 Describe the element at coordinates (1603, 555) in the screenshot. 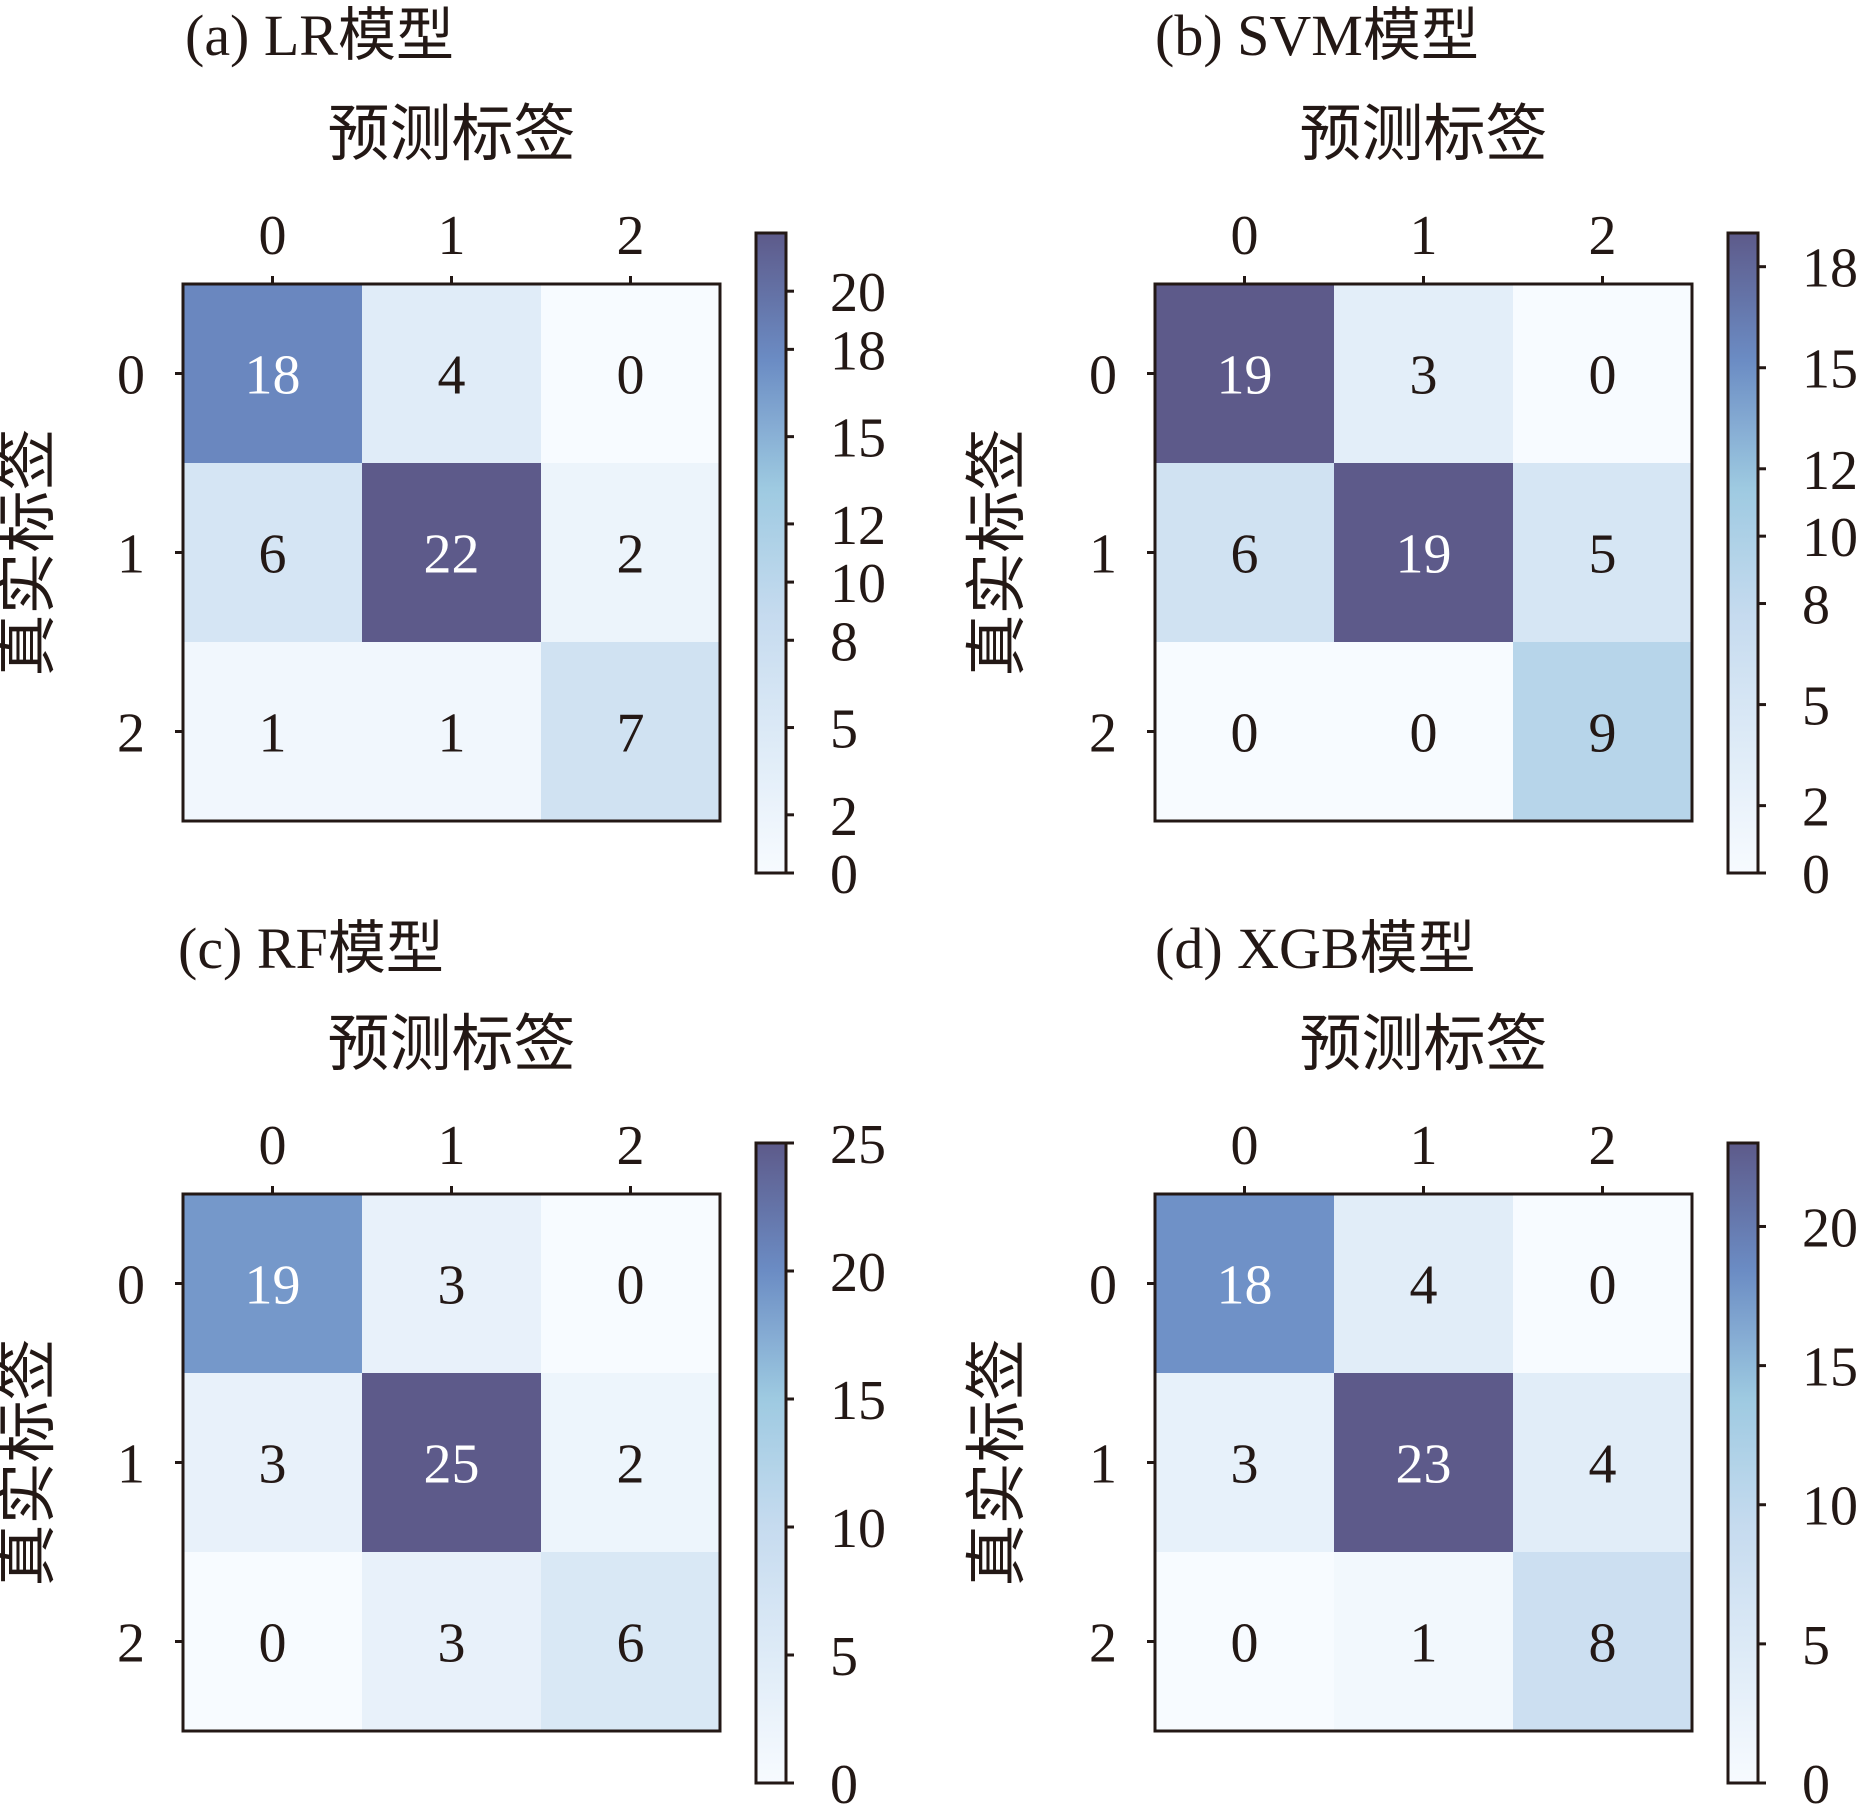

I see `cell-value-label: 5` at that location.